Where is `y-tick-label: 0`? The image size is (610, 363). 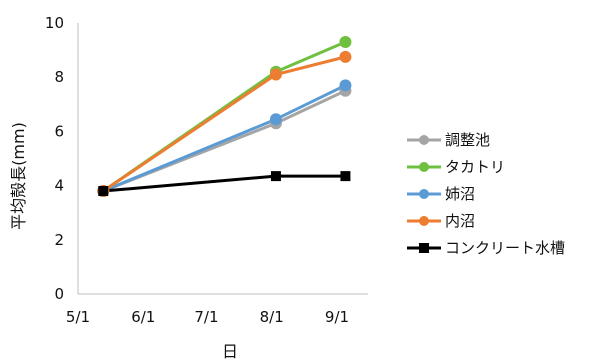 y-tick-label: 0 is located at coordinates (59, 294).